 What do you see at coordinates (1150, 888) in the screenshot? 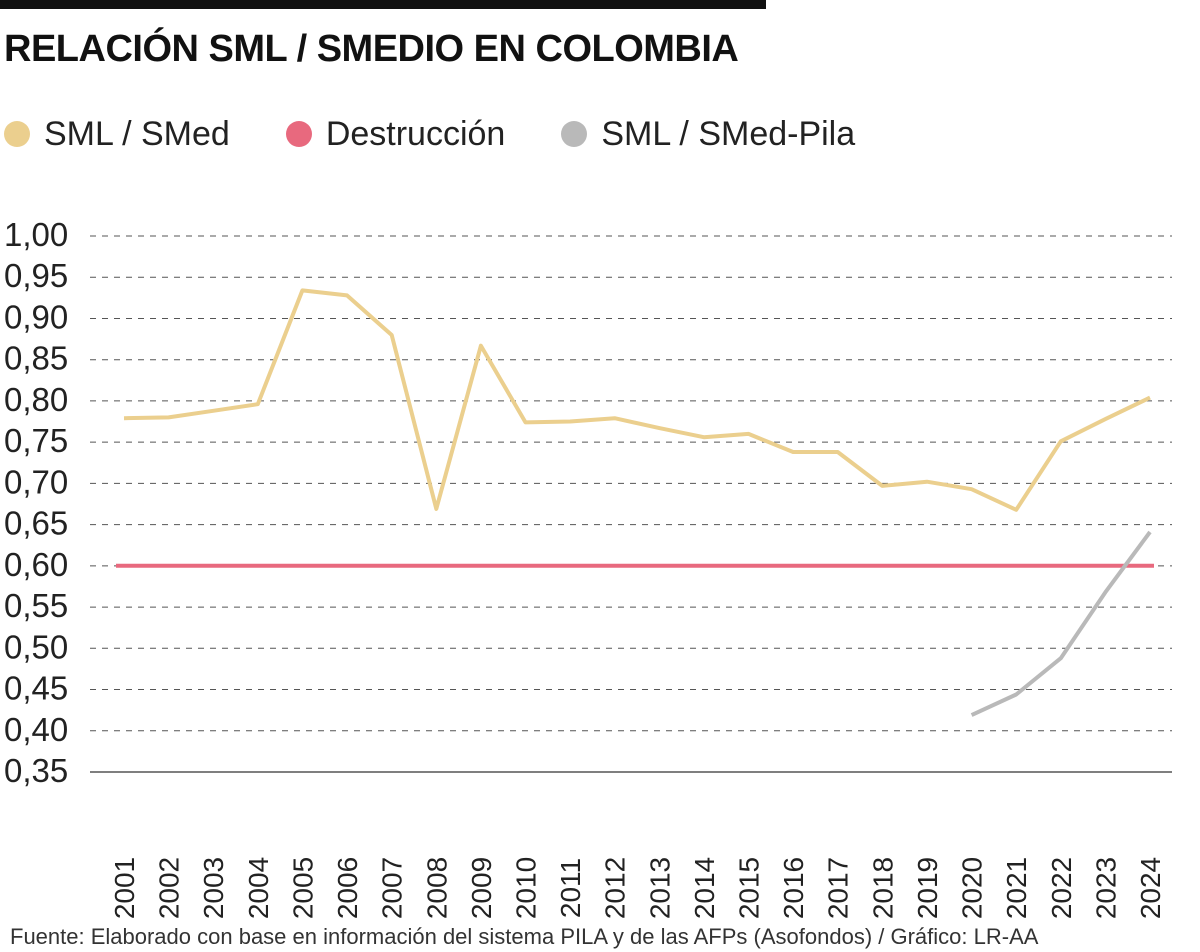
I see `x-tick-label: 2024` at bounding box center [1150, 888].